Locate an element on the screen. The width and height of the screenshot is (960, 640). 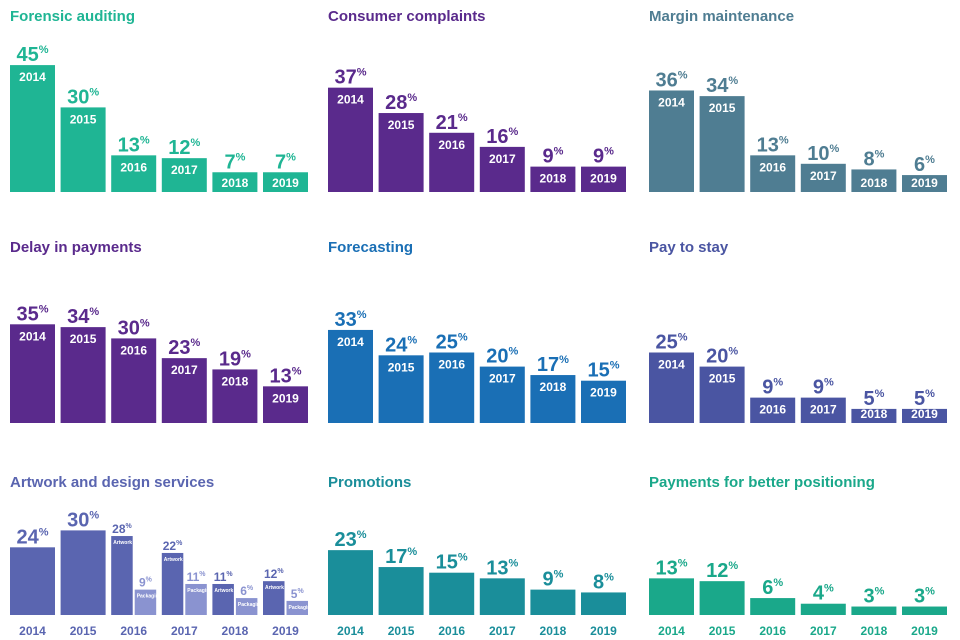
value-label-2019: 15% is located at coordinates (603, 371).